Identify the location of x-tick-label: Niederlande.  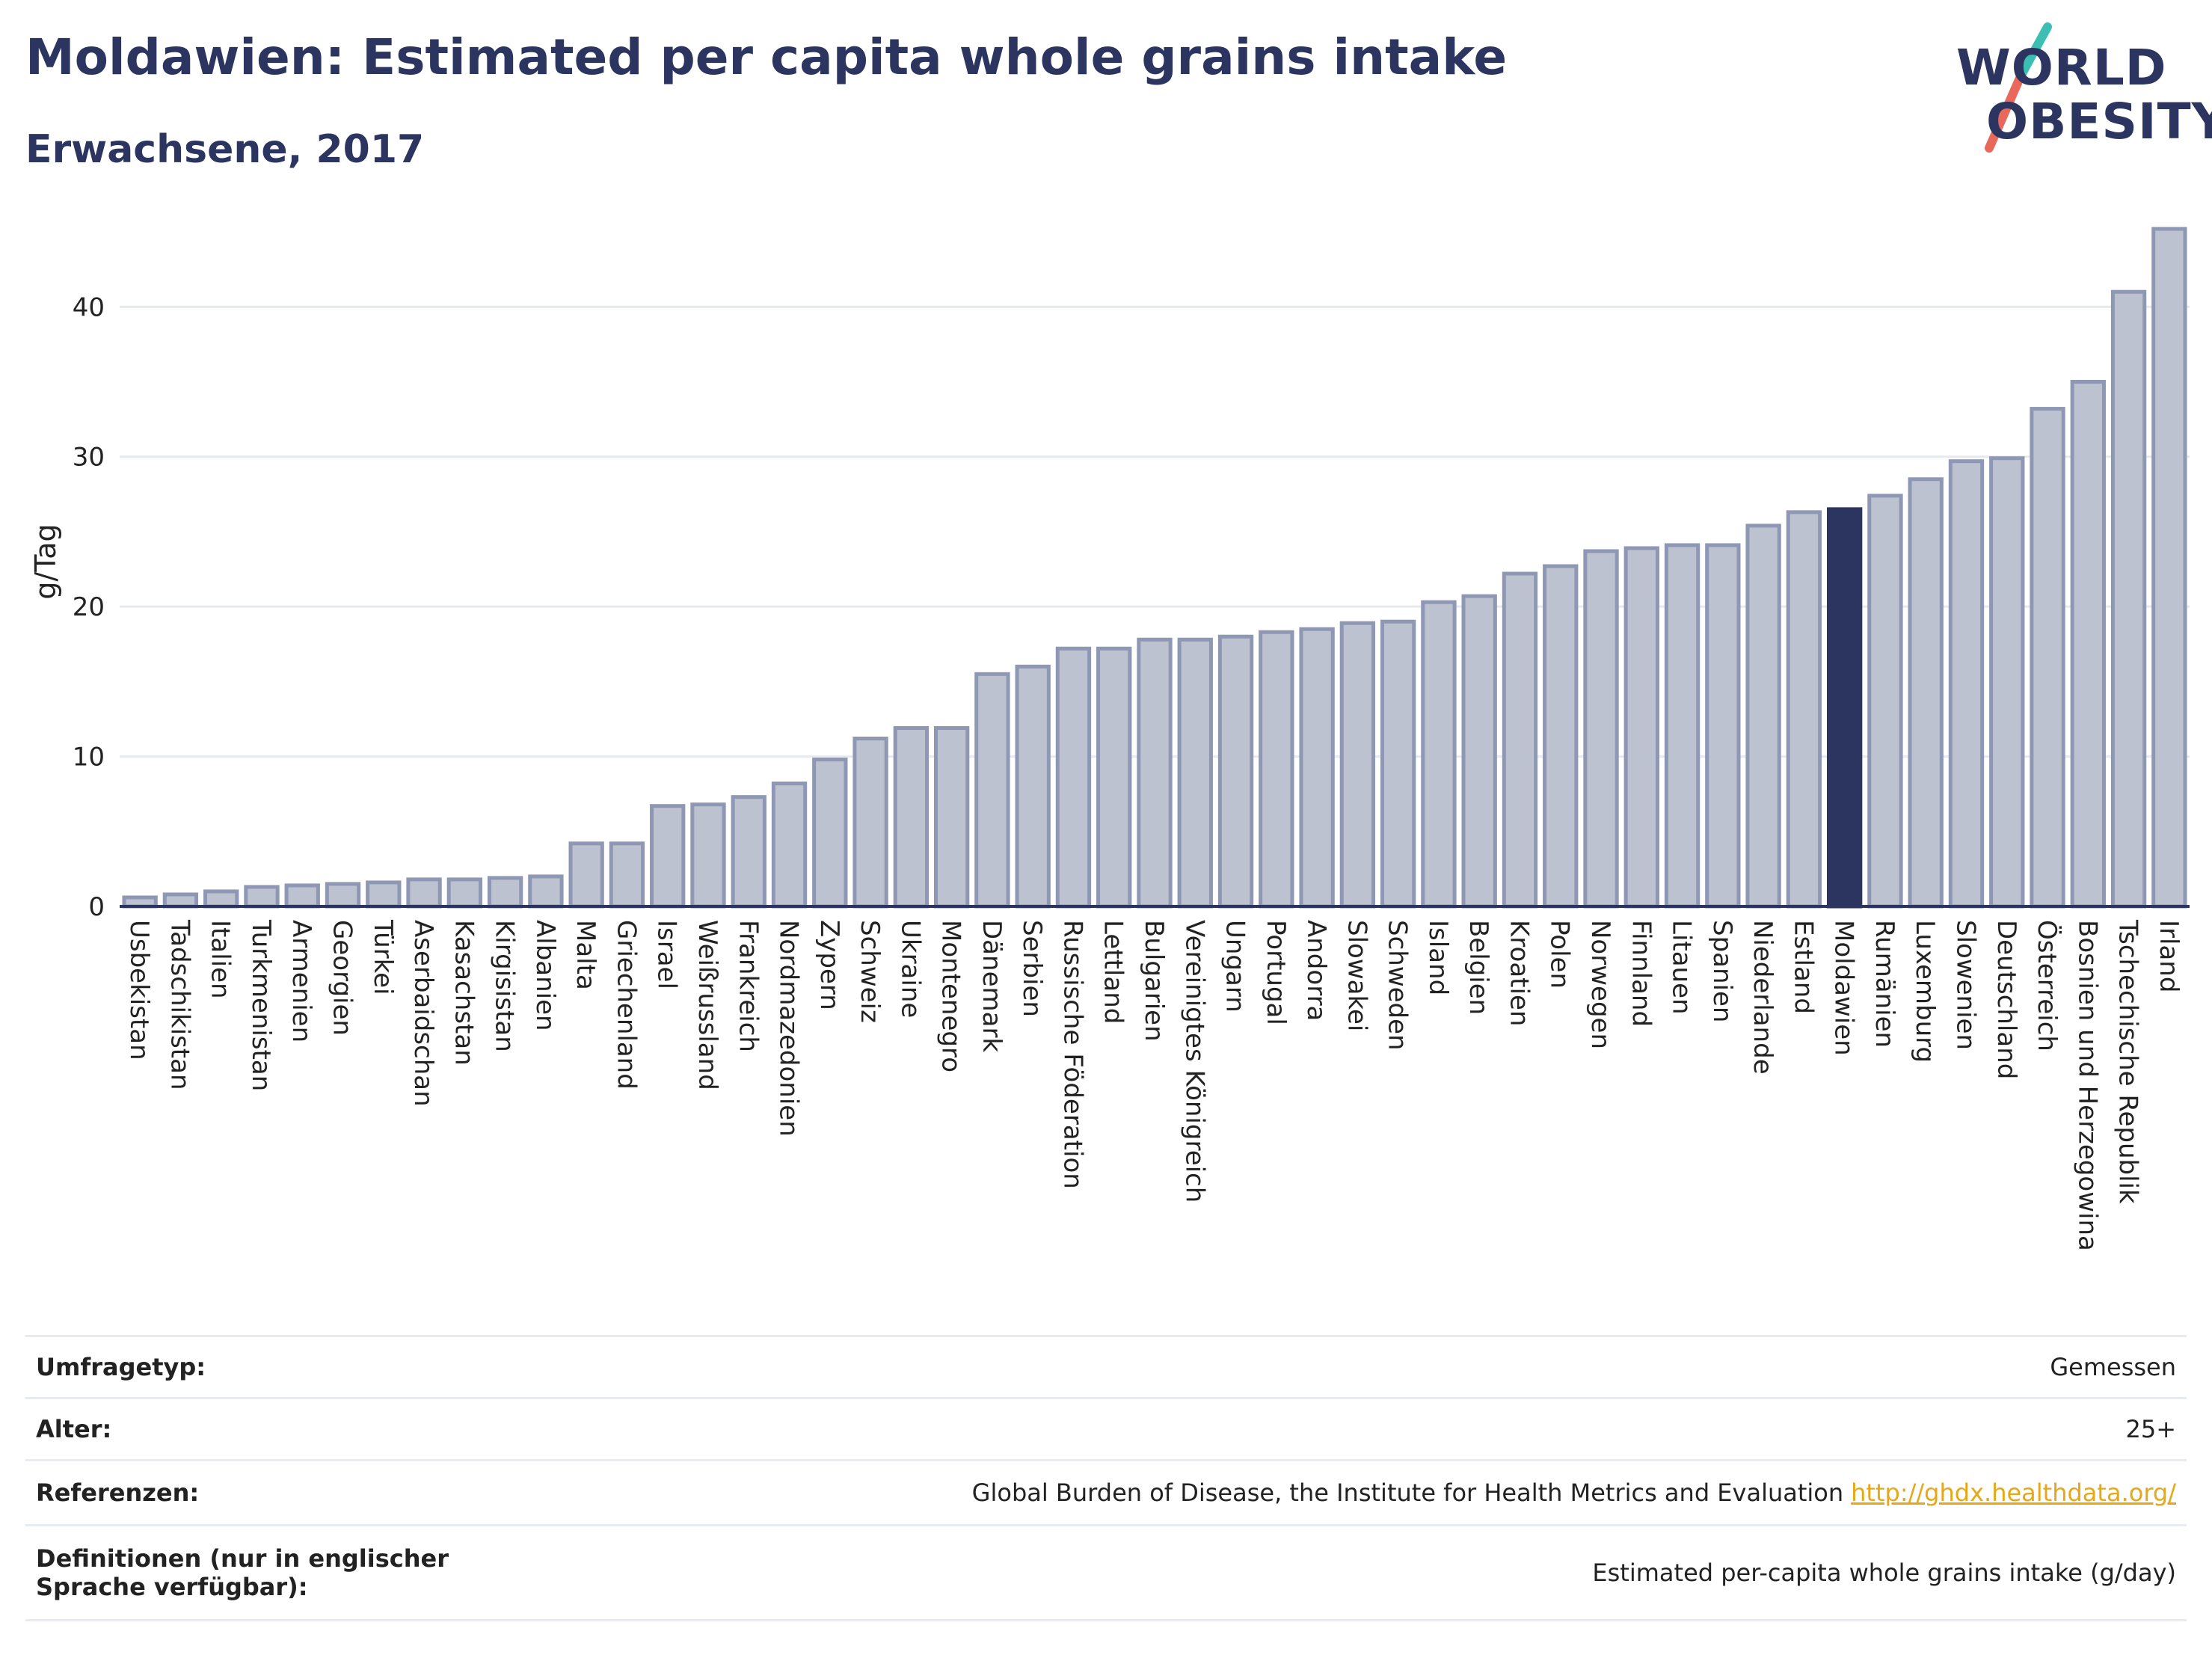
(1763, 997).